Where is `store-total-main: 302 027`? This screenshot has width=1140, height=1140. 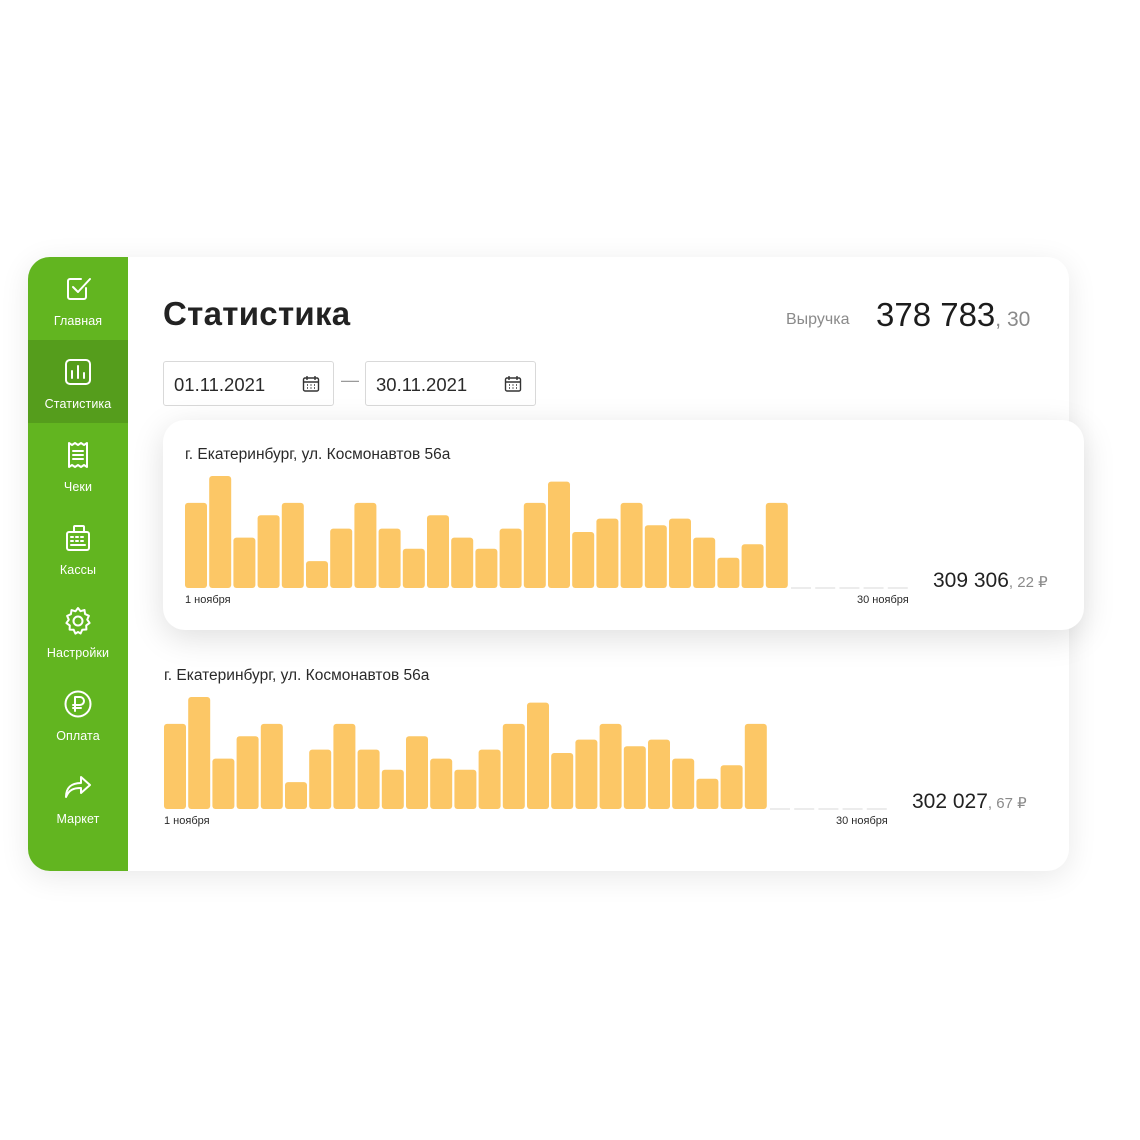
store-total-main: 302 027 is located at coordinates (950, 801).